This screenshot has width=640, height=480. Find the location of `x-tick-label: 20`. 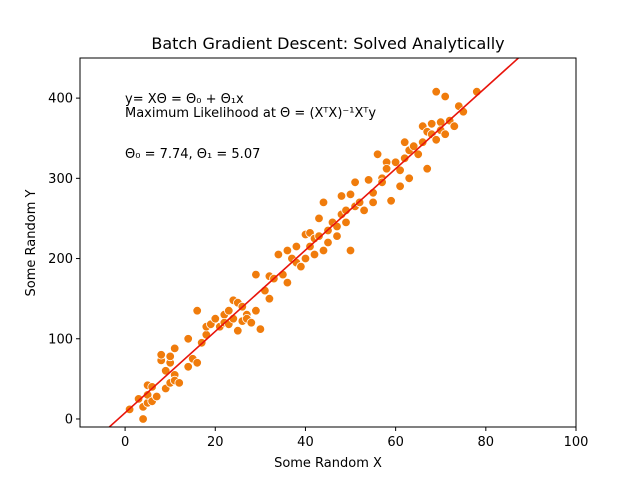

x-tick-label: 20 is located at coordinates (215, 442).